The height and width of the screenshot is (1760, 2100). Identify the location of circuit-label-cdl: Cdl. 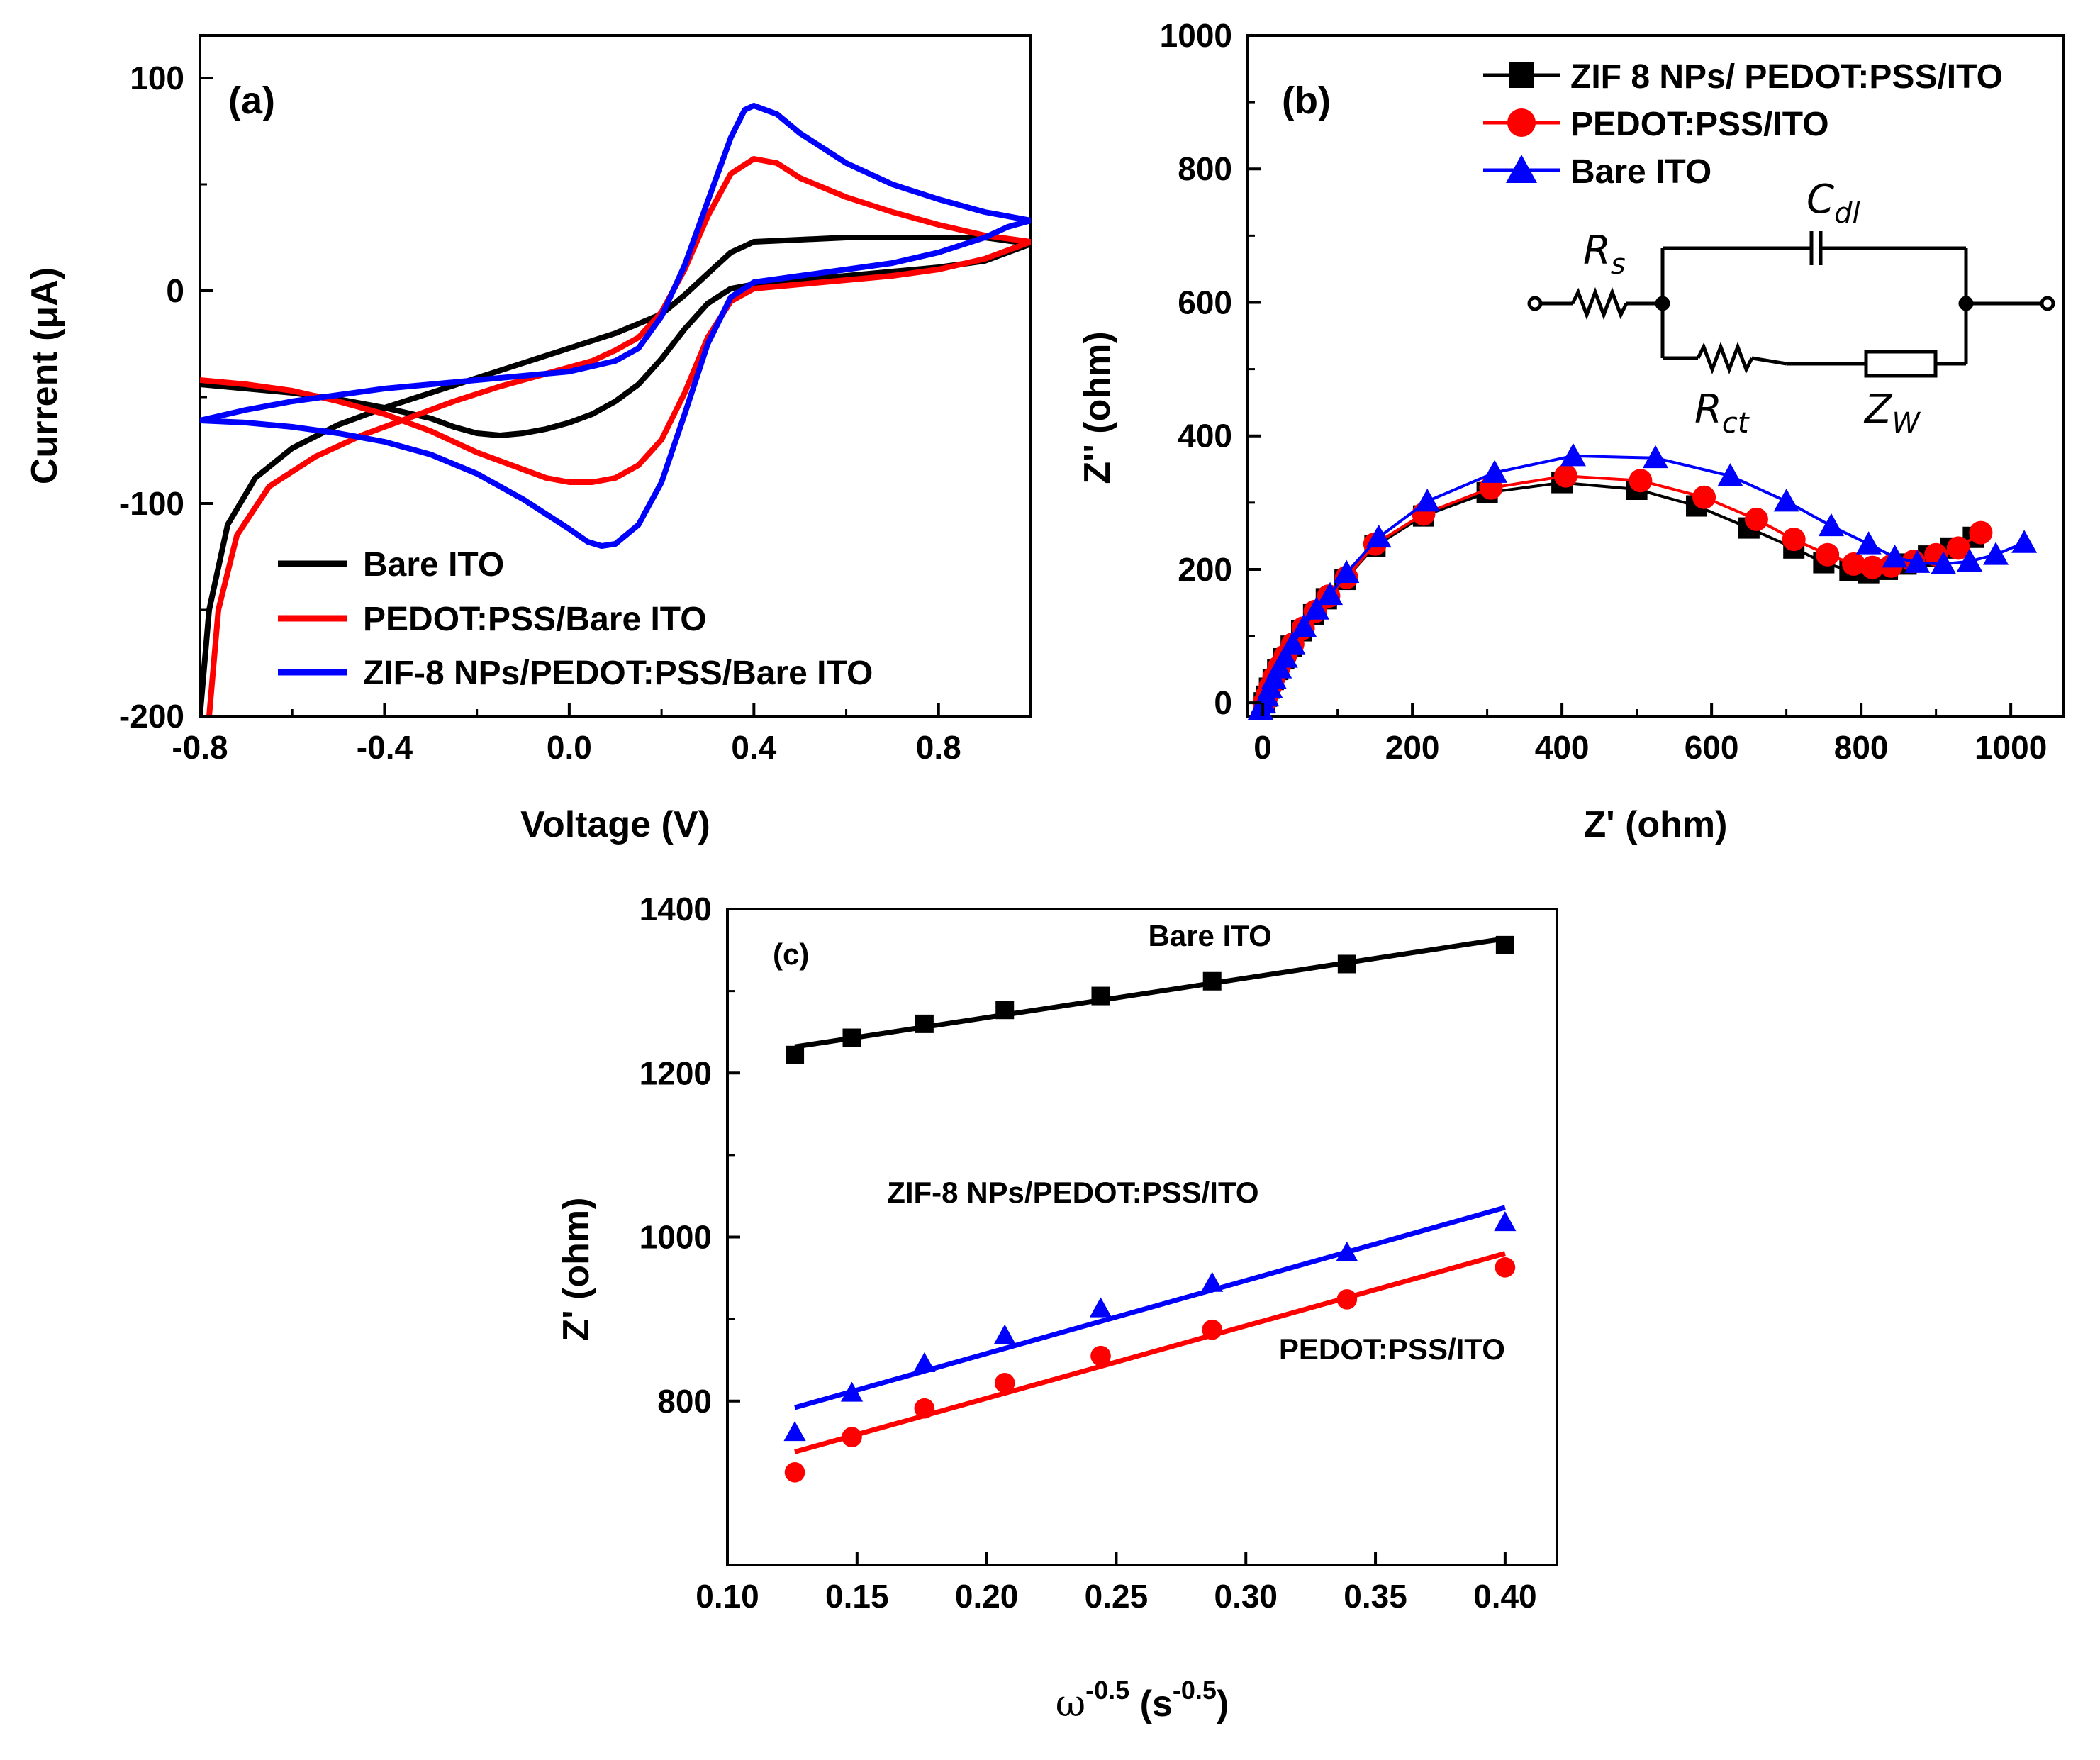
(1833, 203).